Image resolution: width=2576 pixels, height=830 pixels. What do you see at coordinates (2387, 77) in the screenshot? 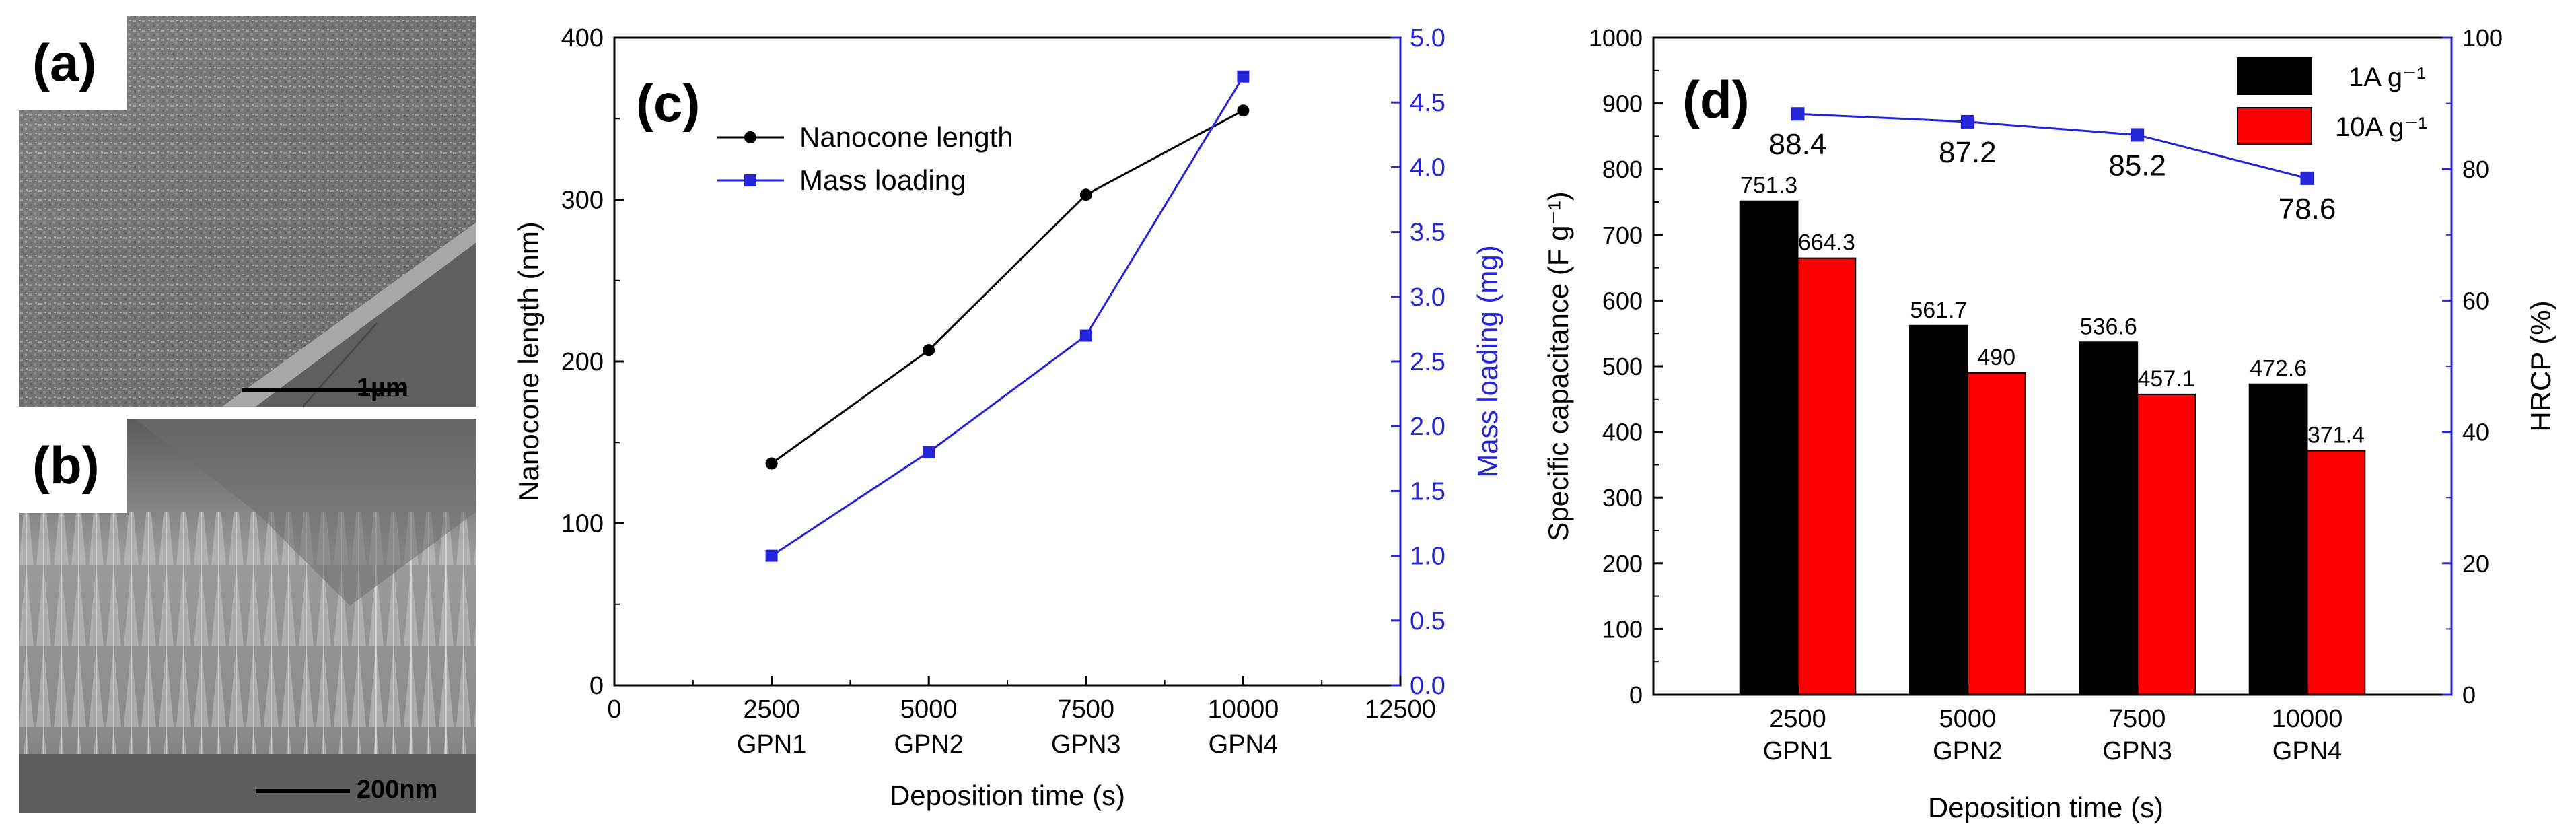
I see `legend-label-1a: 1A g⁻¹` at bounding box center [2387, 77].